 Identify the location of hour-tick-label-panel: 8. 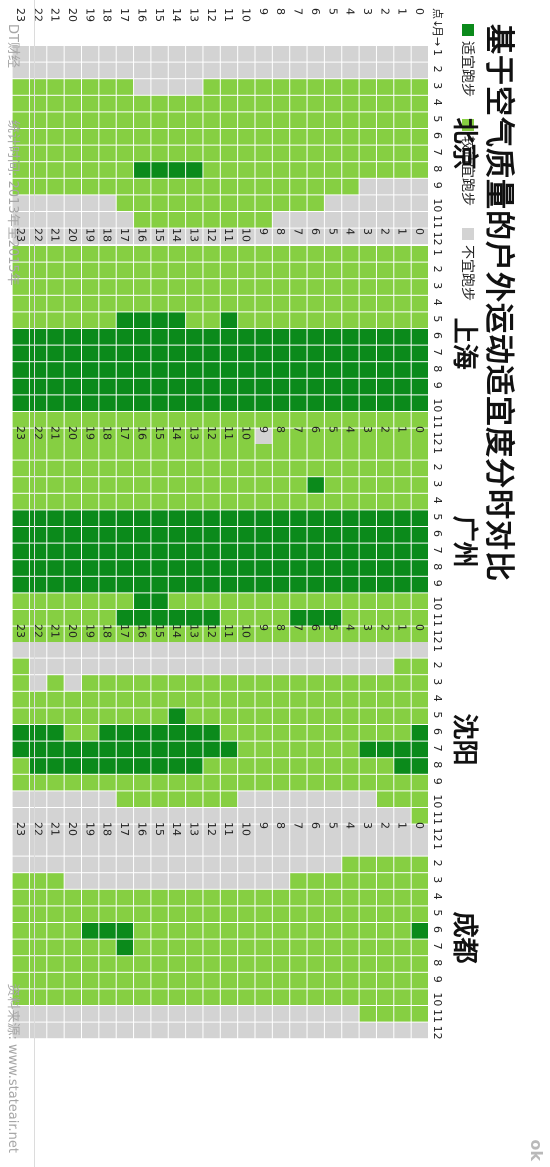
(280, 429).